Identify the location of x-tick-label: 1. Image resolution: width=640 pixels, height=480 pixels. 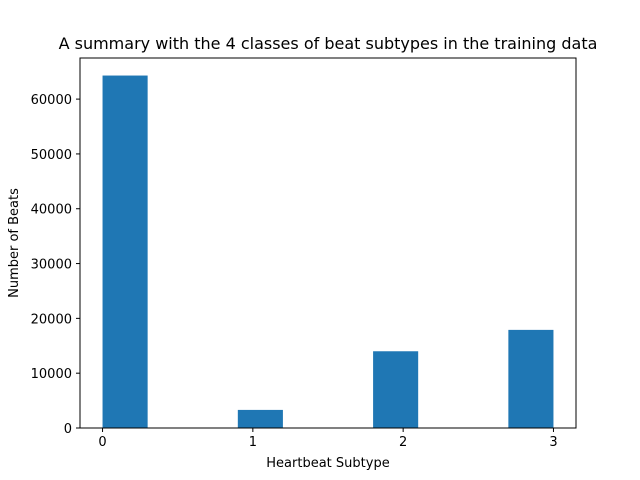
(253, 442).